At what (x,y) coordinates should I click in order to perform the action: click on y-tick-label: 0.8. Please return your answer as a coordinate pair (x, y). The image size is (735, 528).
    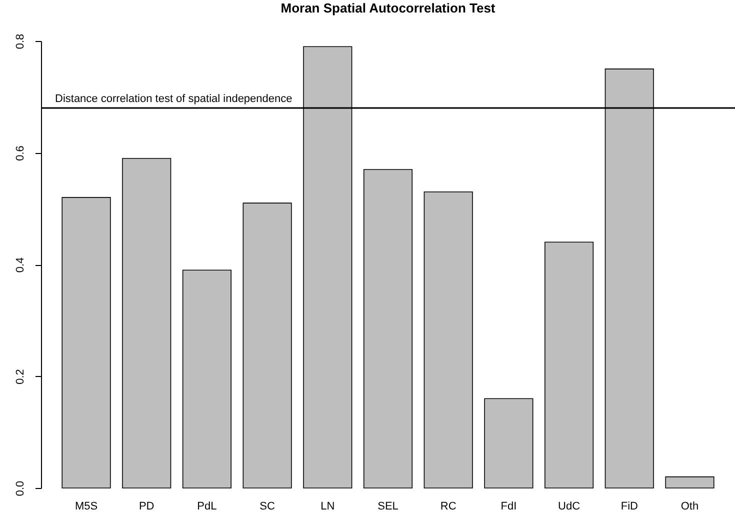
    Looking at the image, I should click on (20, 42).